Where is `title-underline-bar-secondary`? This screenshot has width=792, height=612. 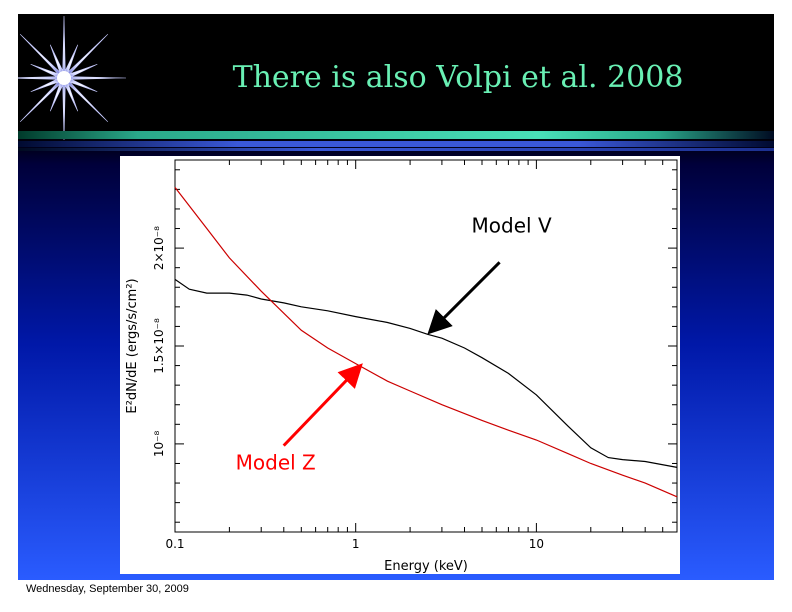
title-underline-bar-secondary is located at coordinates (396, 144).